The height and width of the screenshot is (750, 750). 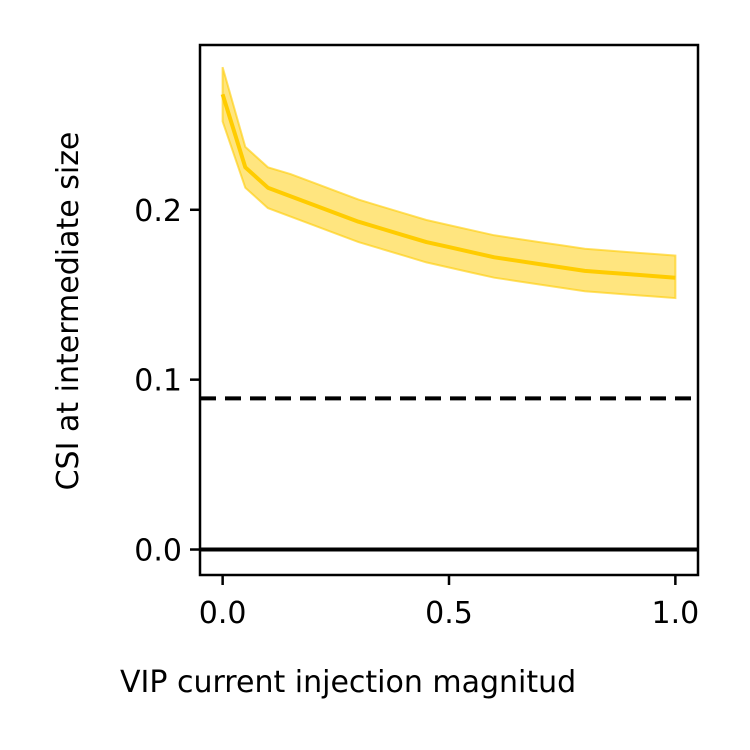 I want to click on x-axis-ticks: 0.0 0.5 1.0, so click(x=449, y=603).